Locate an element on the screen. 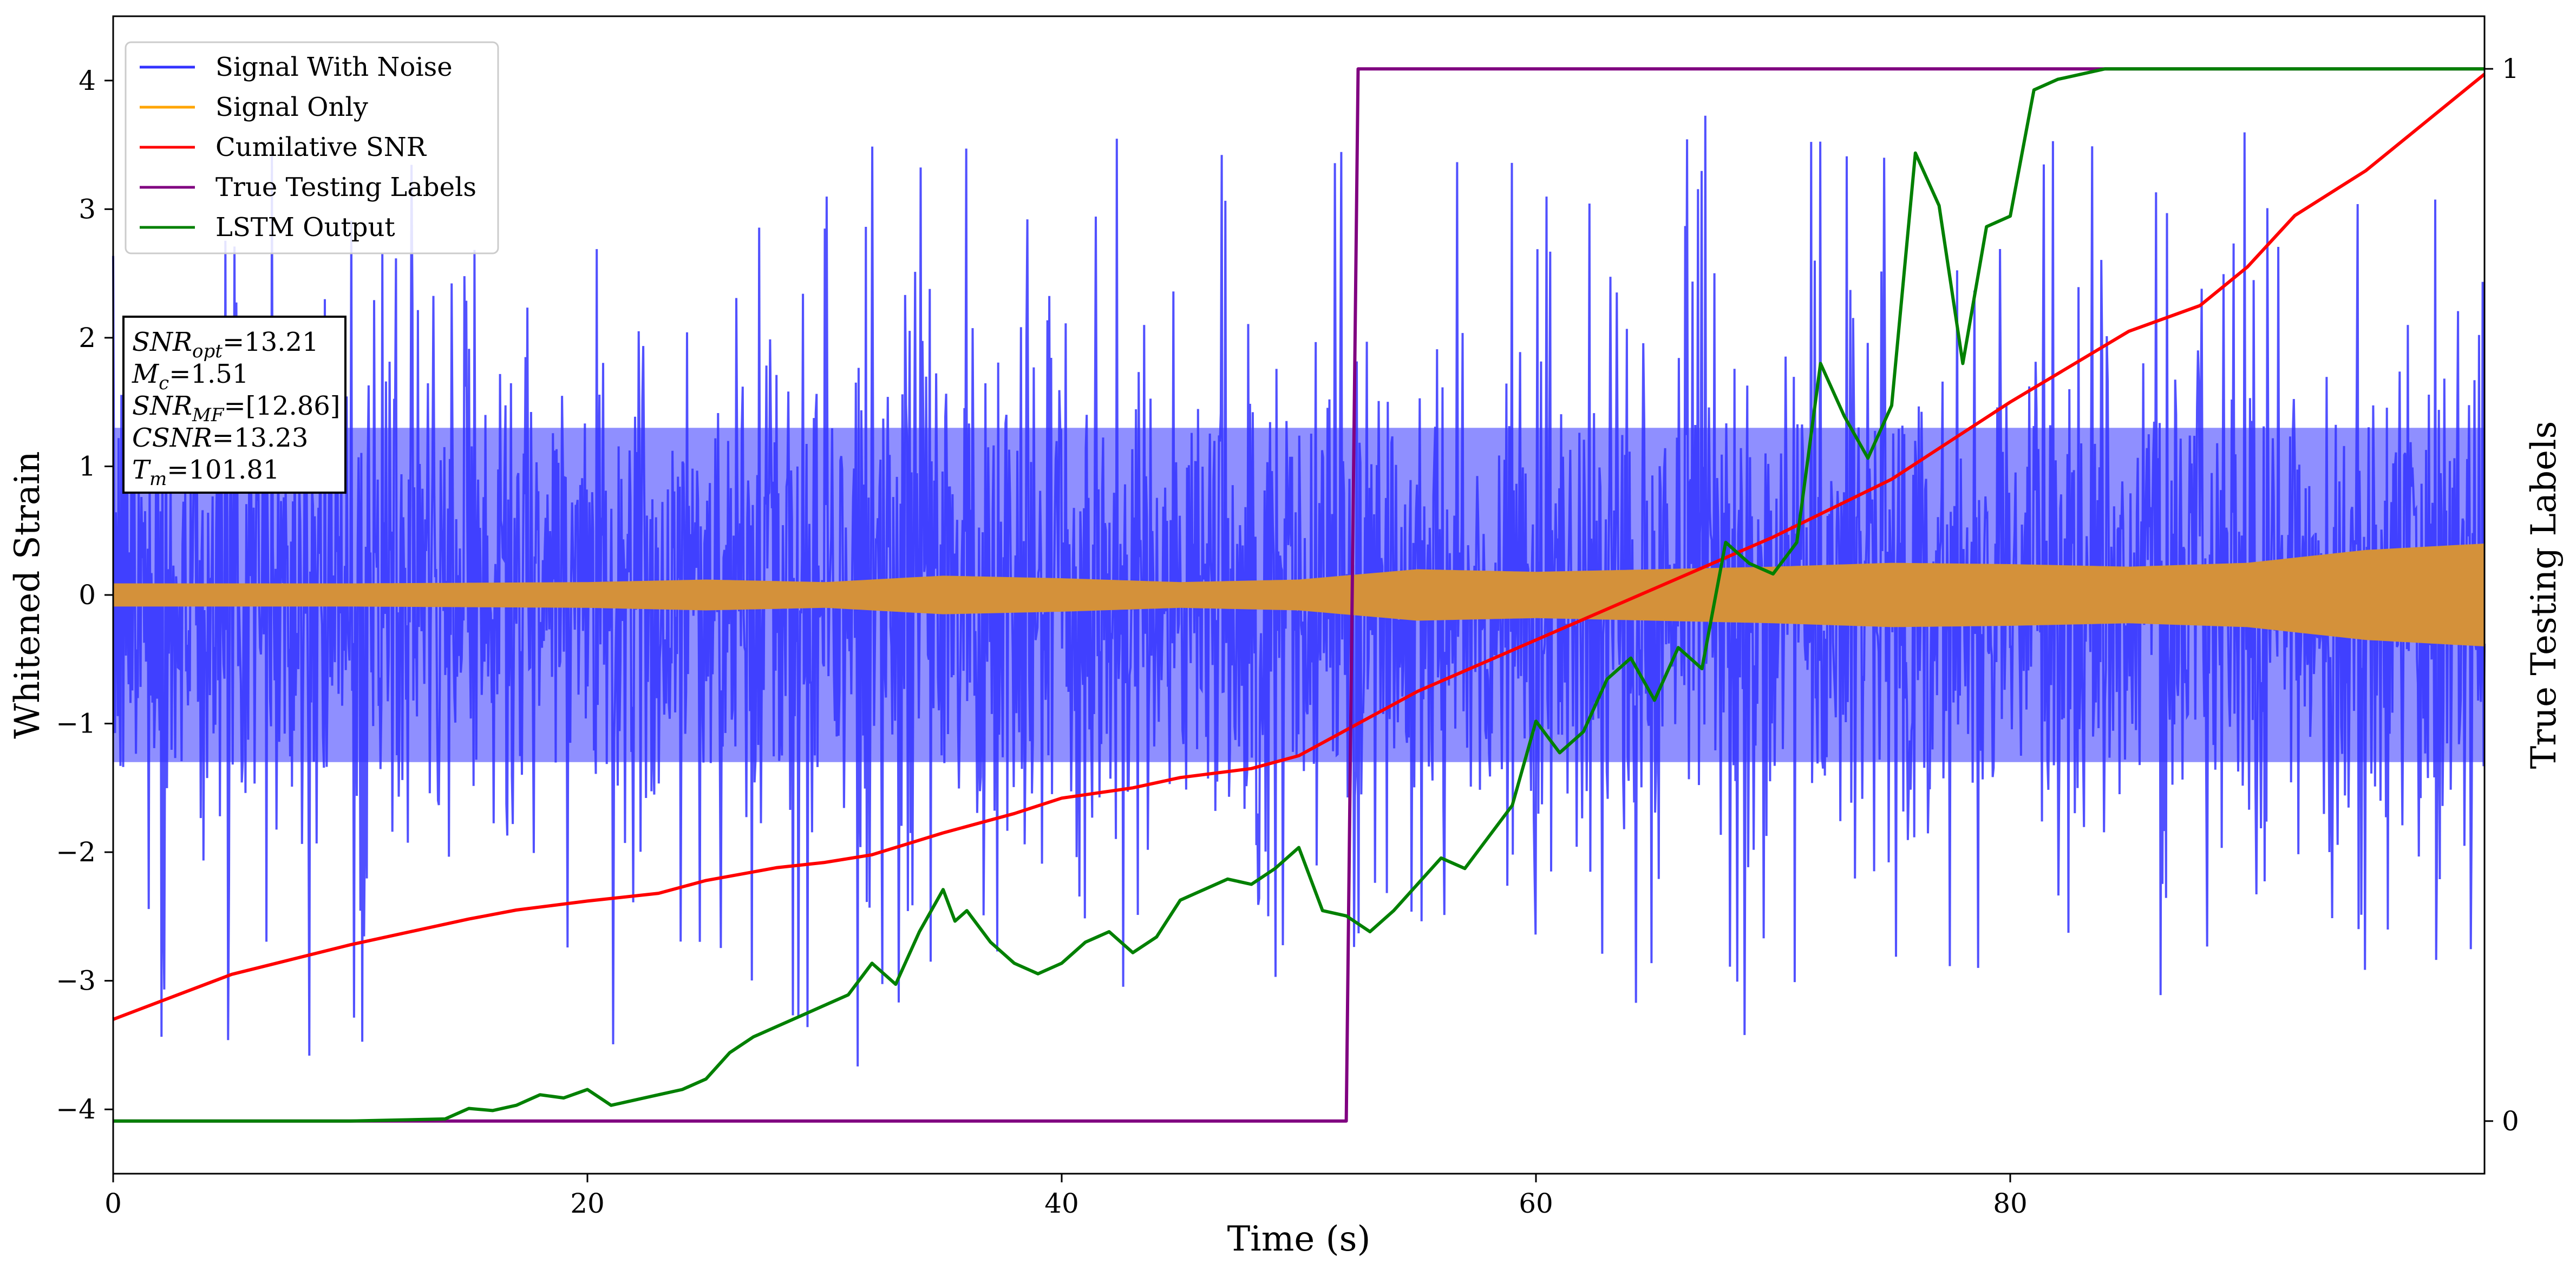 This screenshot has height=1276, width=2576. y-axis-ticks: −4 −3 −2 −1 0 1 2 3 4 is located at coordinates (84, 595).